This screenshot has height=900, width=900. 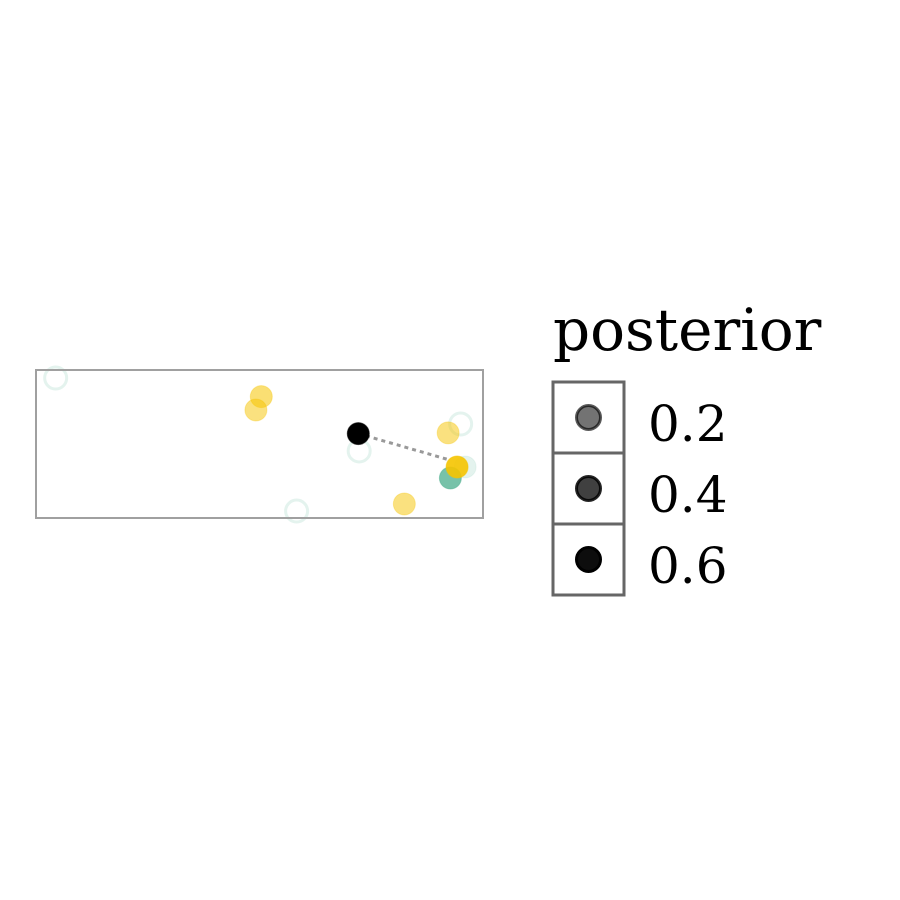 What do you see at coordinates (688, 495) in the screenshot?
I see `legend-label-0-4: 0.4` at bounding box center [688, 495].